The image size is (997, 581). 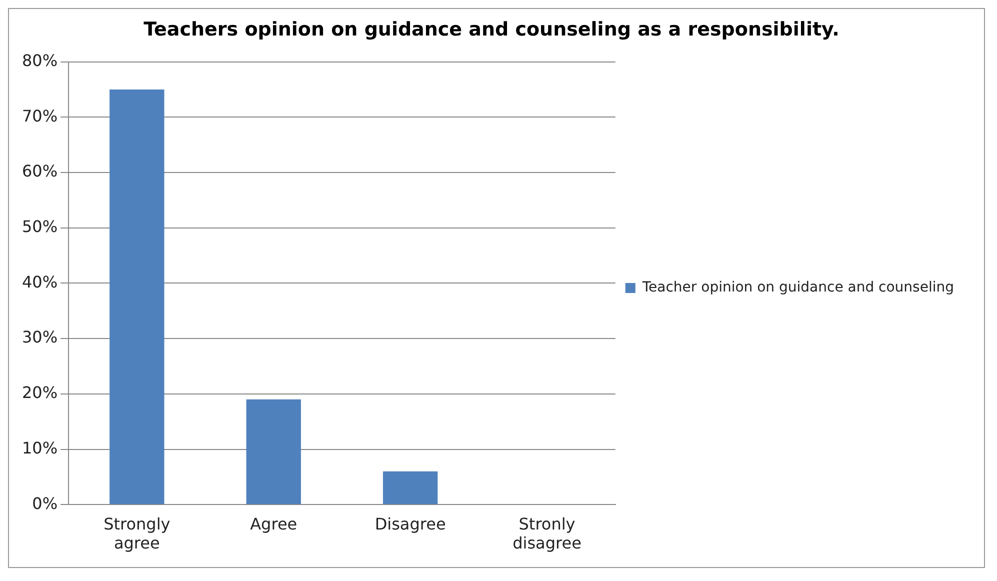 I want to click on x-tick-label: Disagree, so click(x=410, y=524).